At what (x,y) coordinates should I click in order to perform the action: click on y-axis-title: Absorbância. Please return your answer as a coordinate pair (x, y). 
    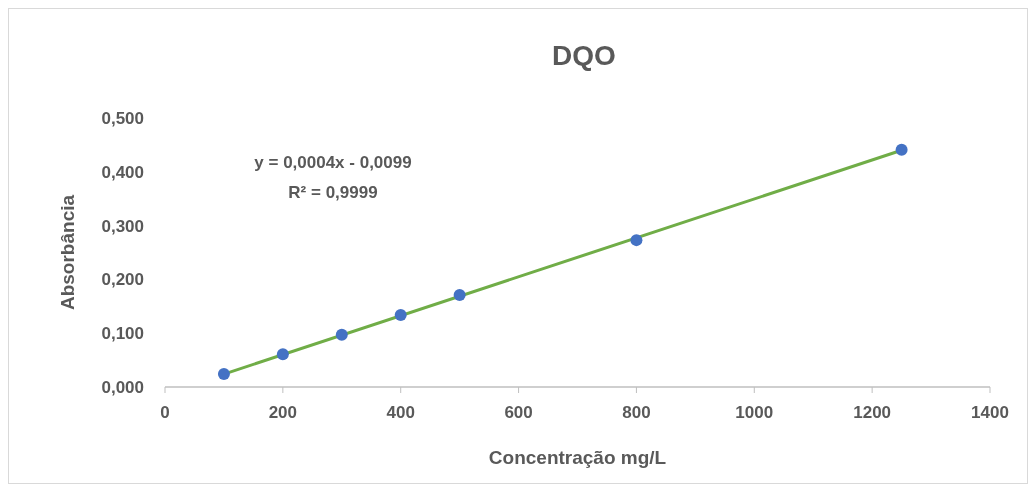
    Looking at the image, I should click on (67, 252).